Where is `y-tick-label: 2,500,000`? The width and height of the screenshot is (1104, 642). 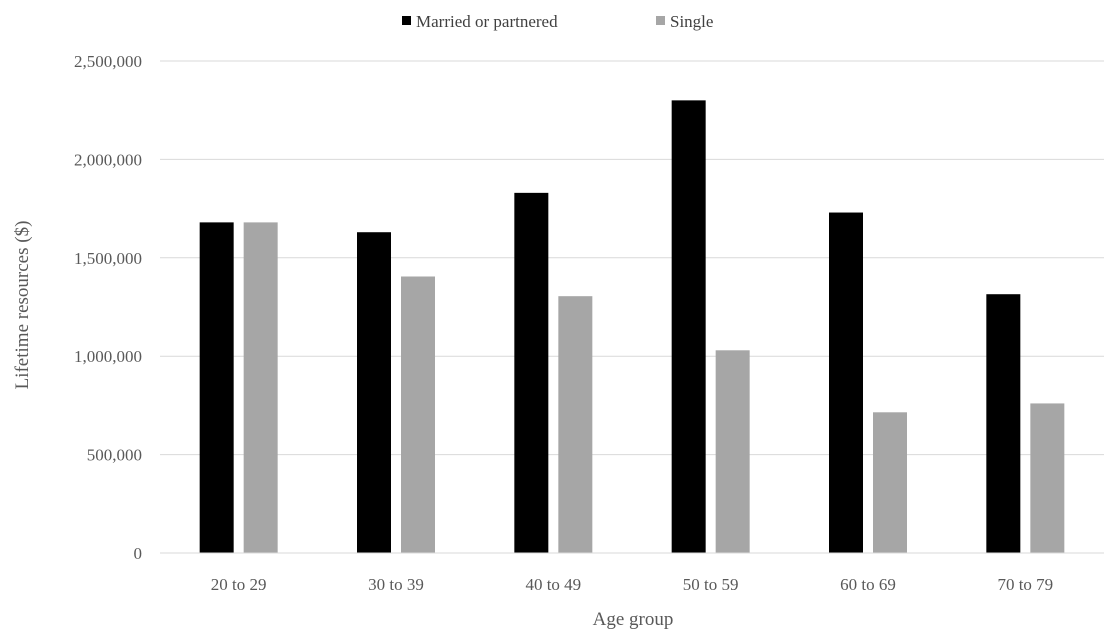
y-tick-label: 2,500,000 is located at coordinates (108, 61).